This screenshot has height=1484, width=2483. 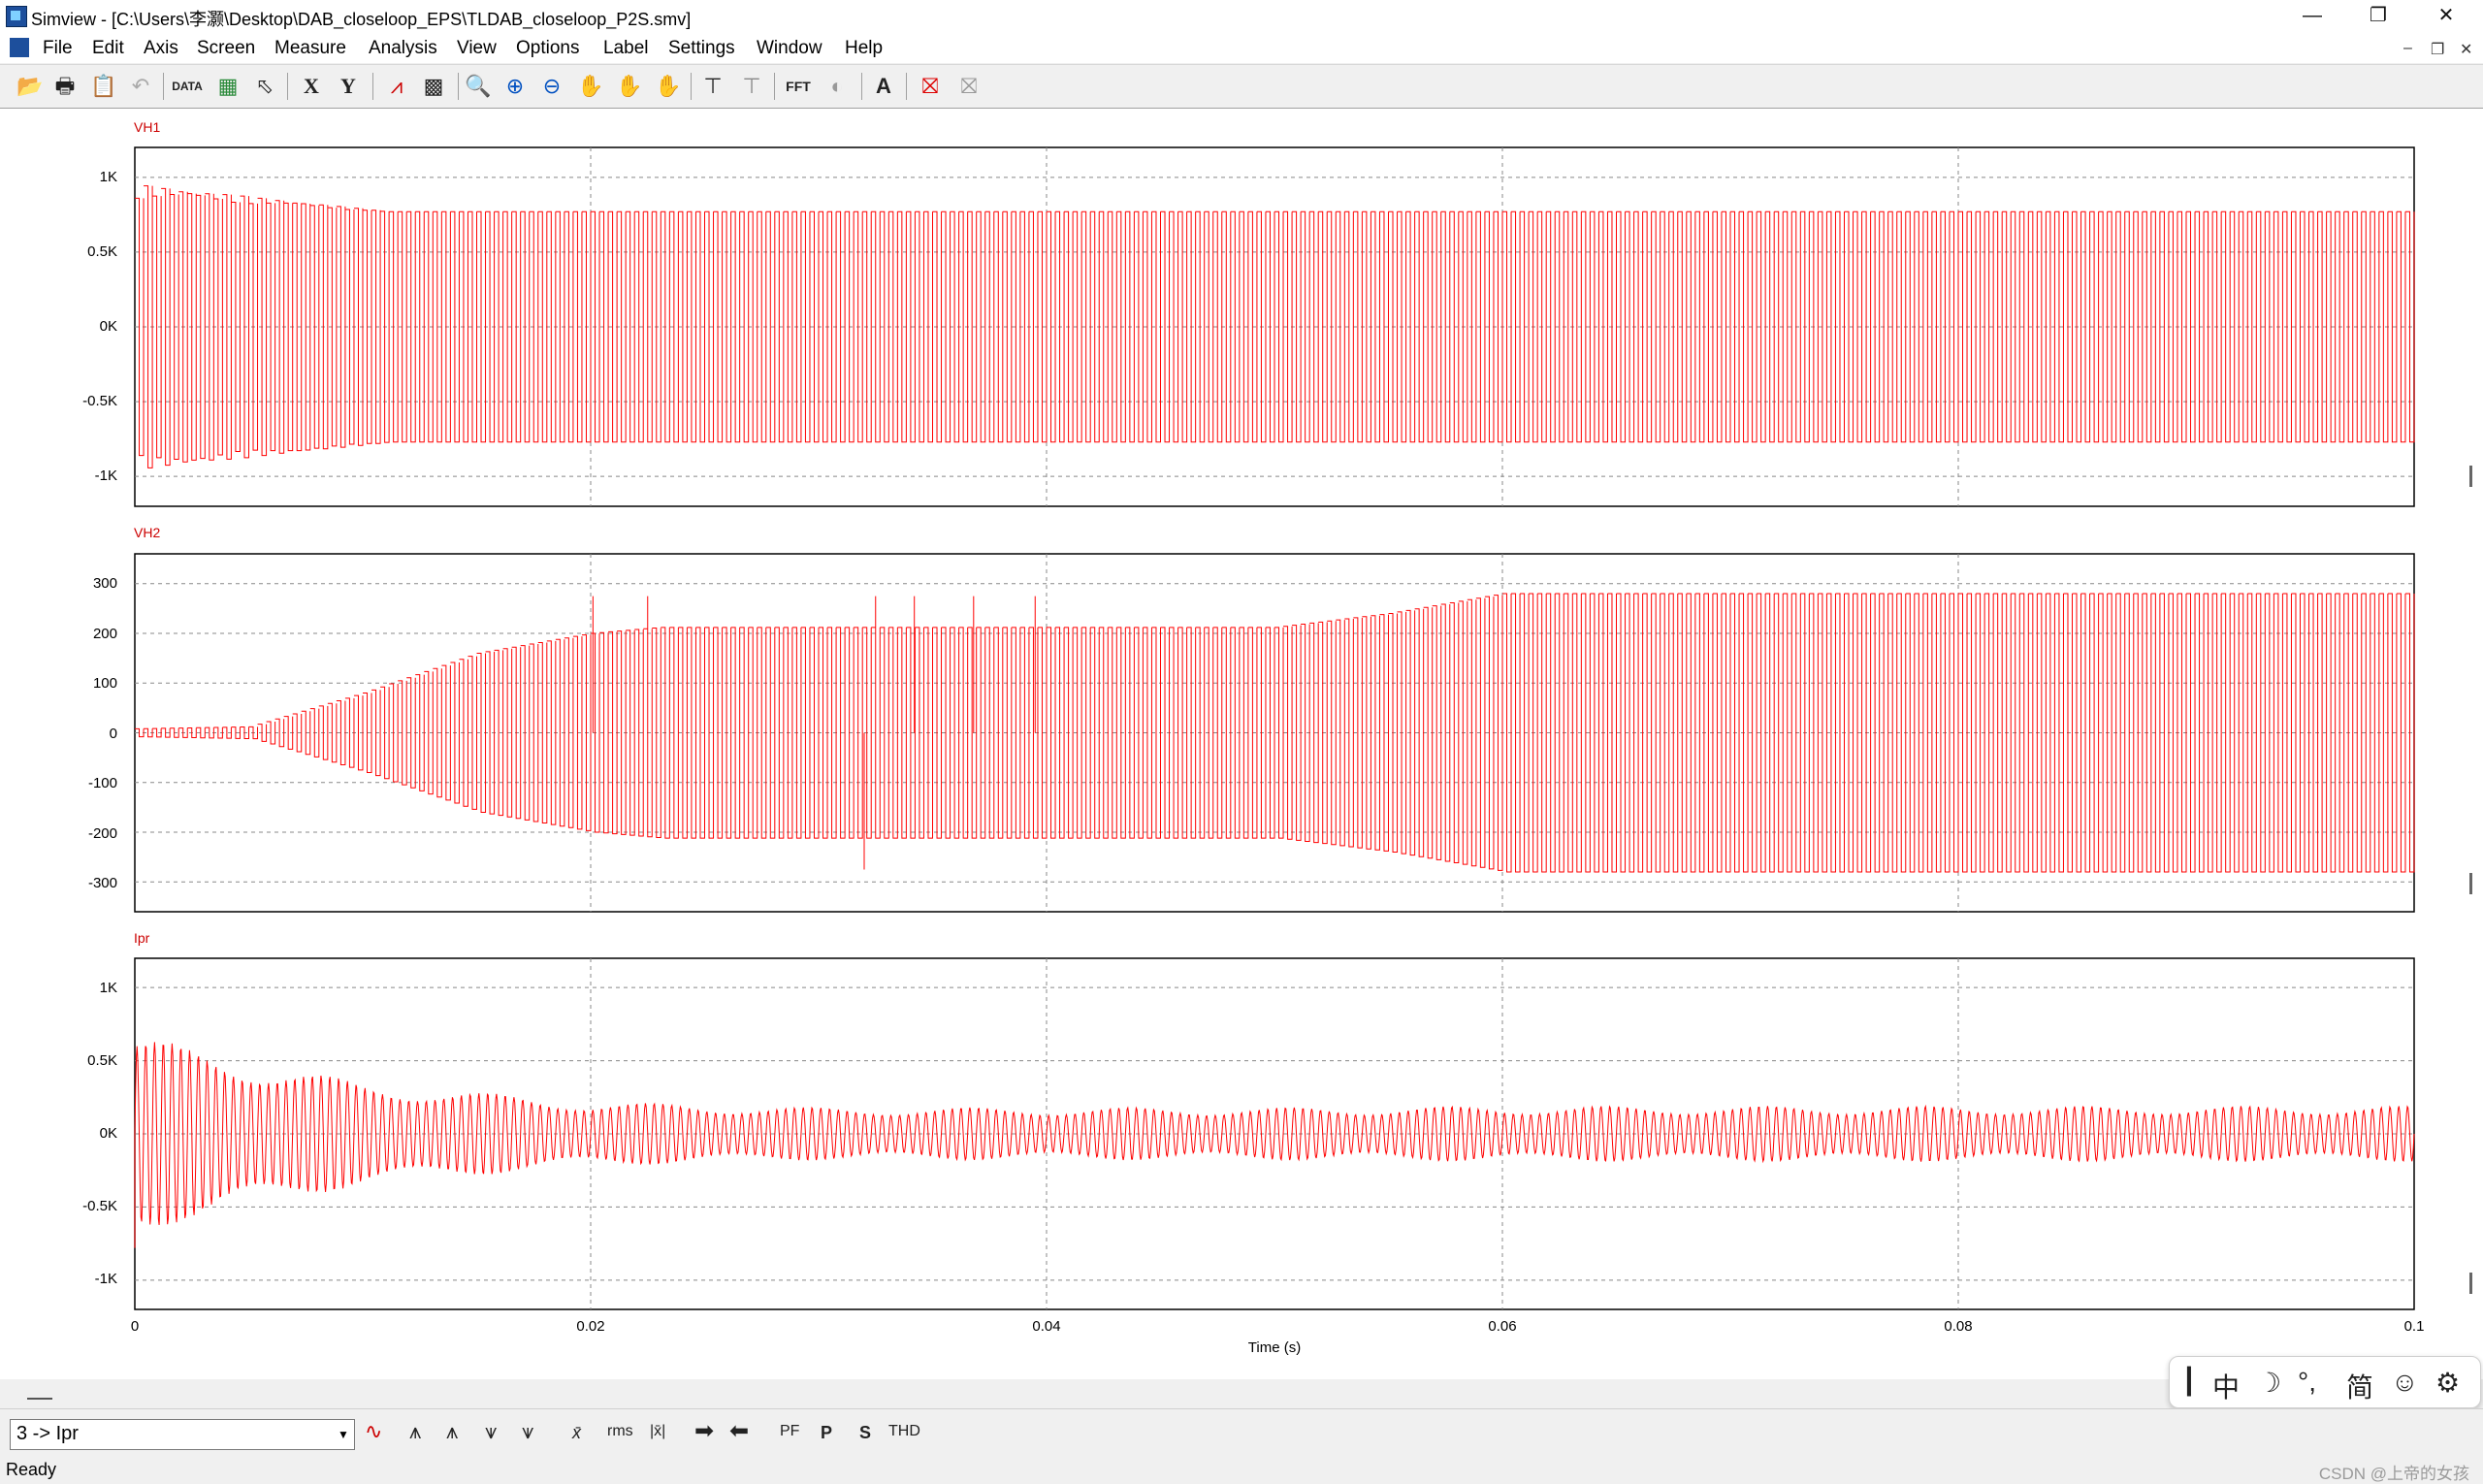 I want to click on curve-icon: ⩘, so click(x=397, y=86).